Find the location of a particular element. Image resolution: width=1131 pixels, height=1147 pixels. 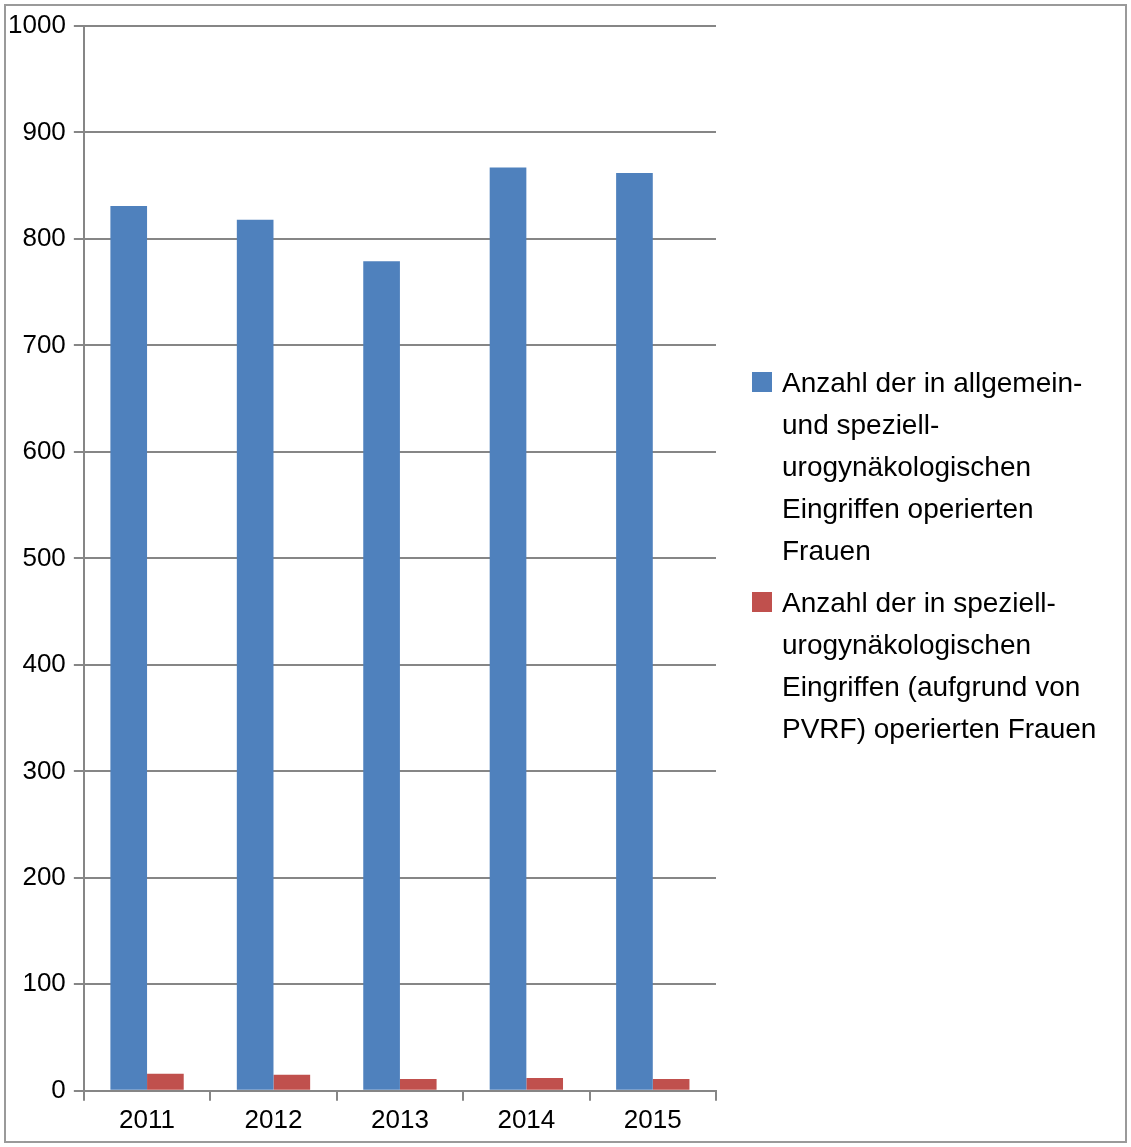

x-tick-label: 2012 is located at coordinates (273, 1118).